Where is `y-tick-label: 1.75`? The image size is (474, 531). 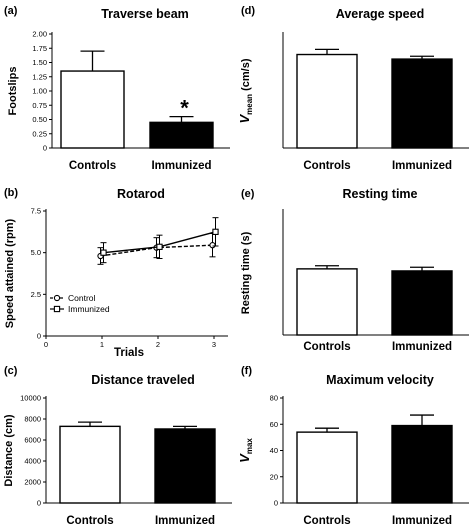 y-tick-label: 1.75 is located at coordinates (39, 48).